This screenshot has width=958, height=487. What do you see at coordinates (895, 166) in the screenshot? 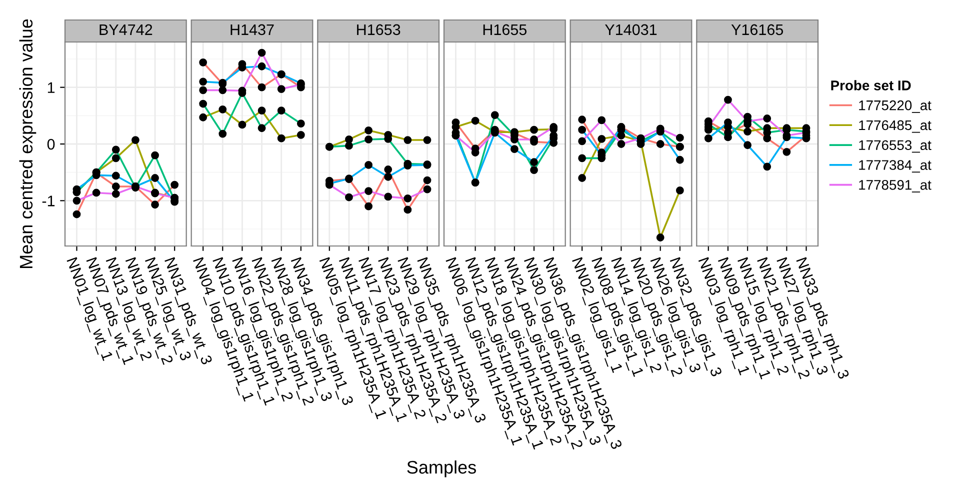
I see `legend-label: 1777384_at` at bounding box center [895, 166].